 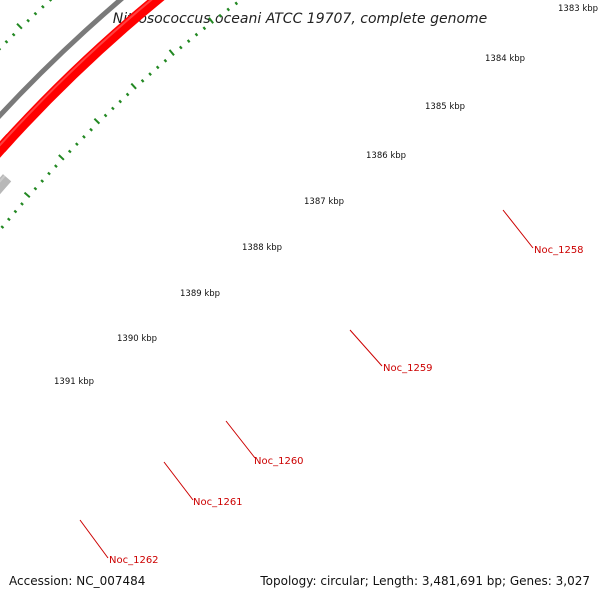 What do you see at coordinates (74, 382) in the screenshot?
I see `kbp-label-1391: 1391 kbp` at bounding box center [74, 382].